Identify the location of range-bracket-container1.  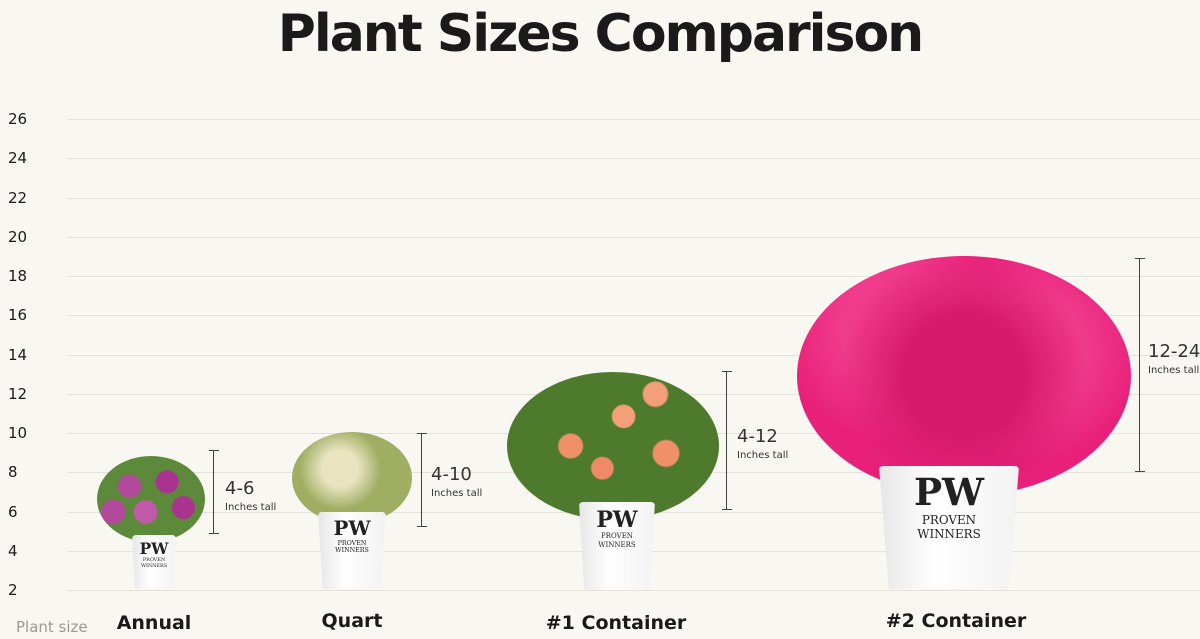
(727, 440).